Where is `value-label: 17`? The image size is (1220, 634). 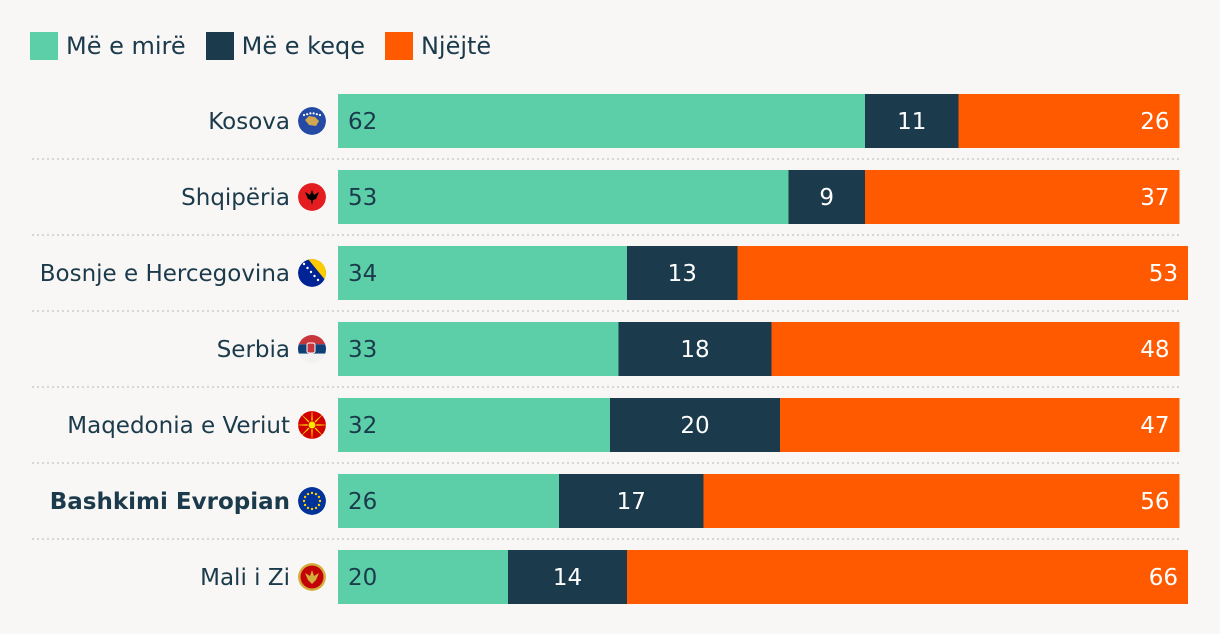 value-label: 17 is located at coordinates (631, 502).